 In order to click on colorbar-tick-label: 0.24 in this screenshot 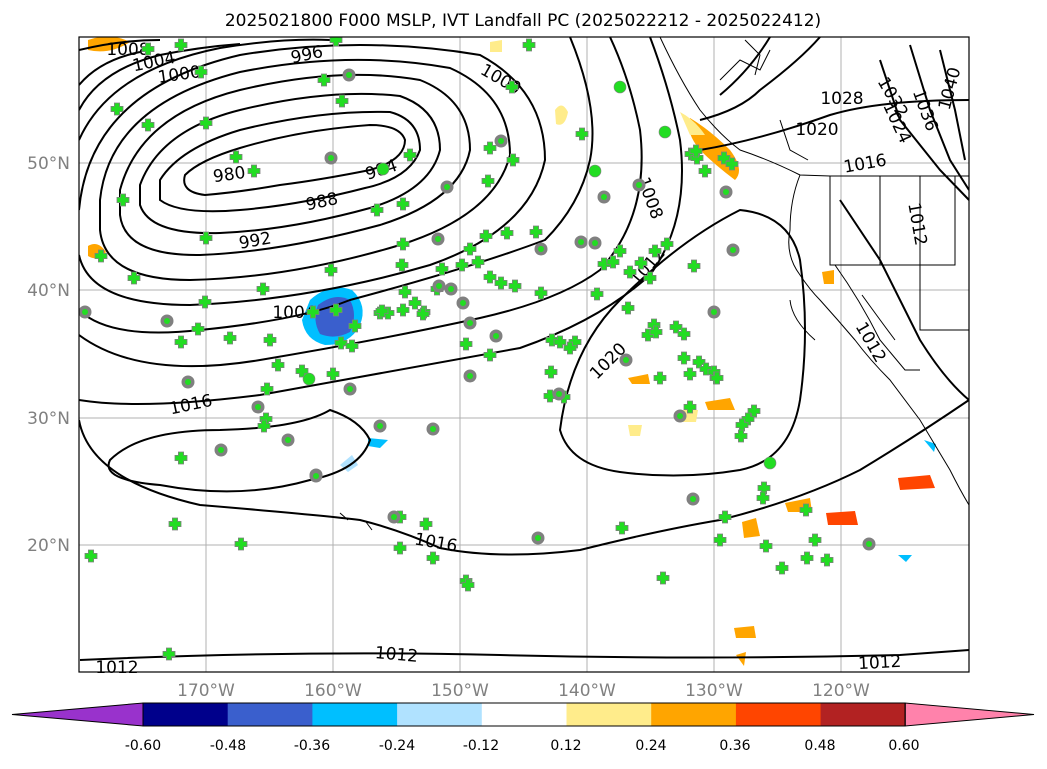, I will do `click(650, 746)`.